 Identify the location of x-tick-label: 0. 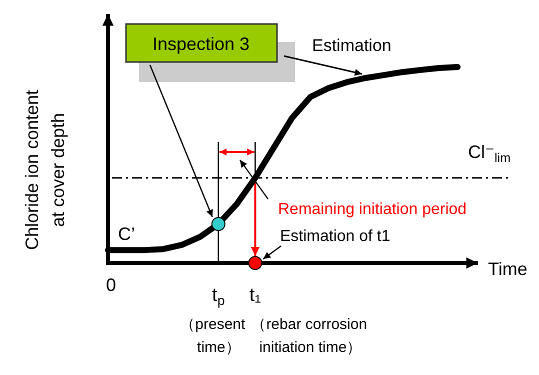
(111, 285).